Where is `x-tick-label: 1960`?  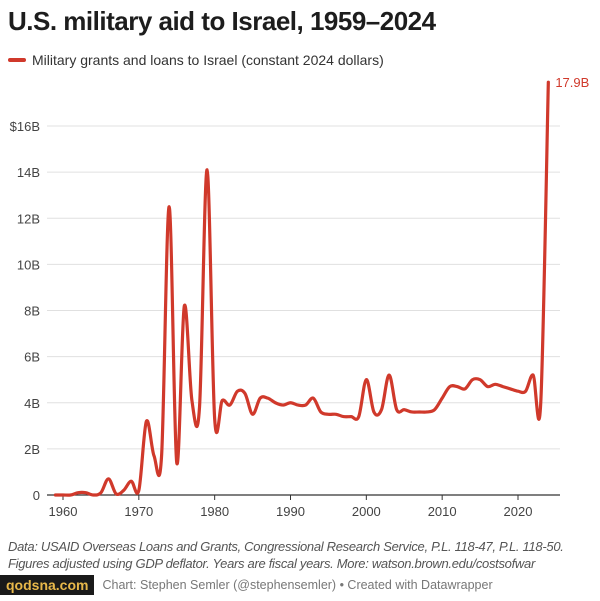
x-tick-label: 1960 is located at coordinates (63, 511).